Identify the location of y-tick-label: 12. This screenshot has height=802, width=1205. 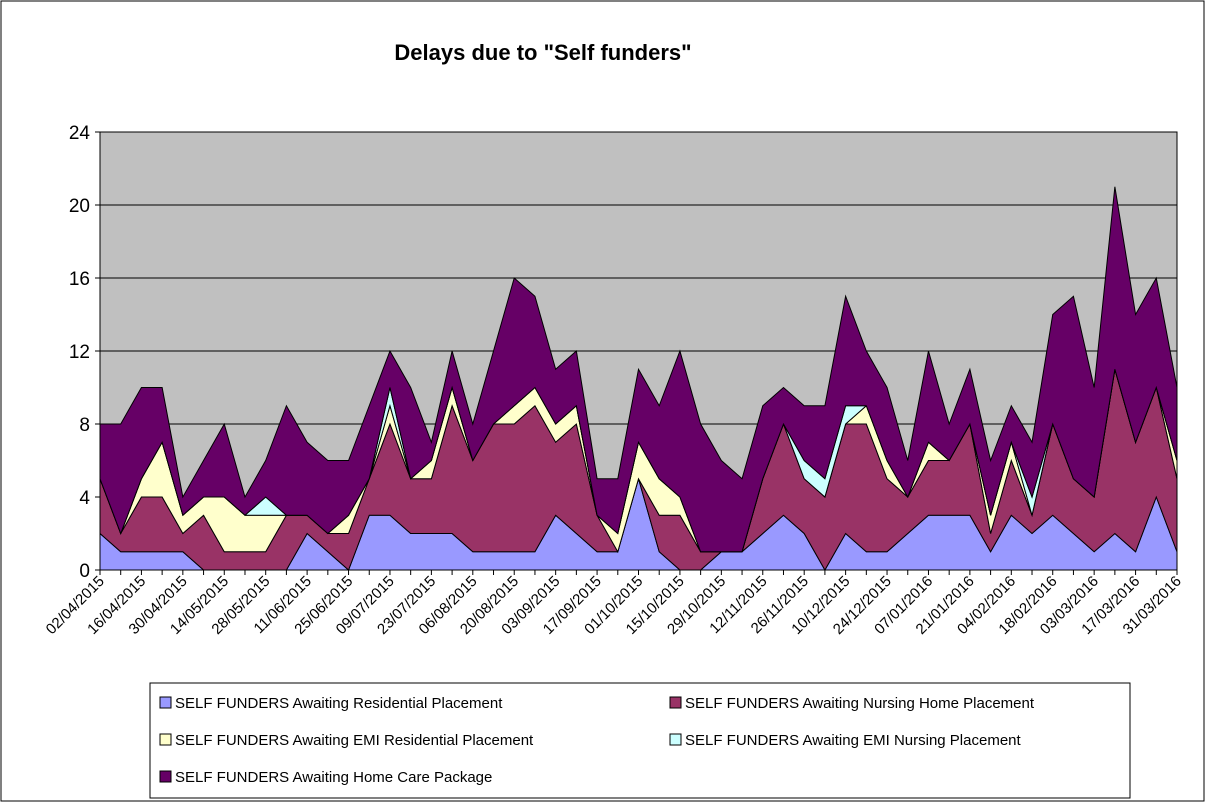
(79, 352).